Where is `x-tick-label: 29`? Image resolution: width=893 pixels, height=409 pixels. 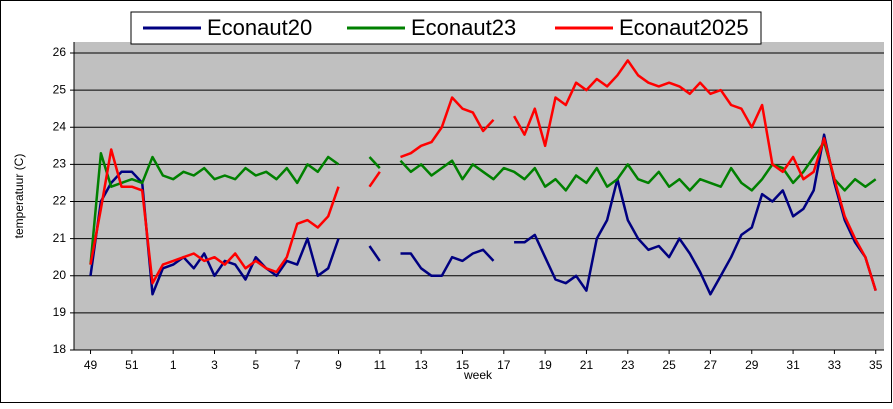
x-tick-label: 29 is located at coordinates (752, 365).